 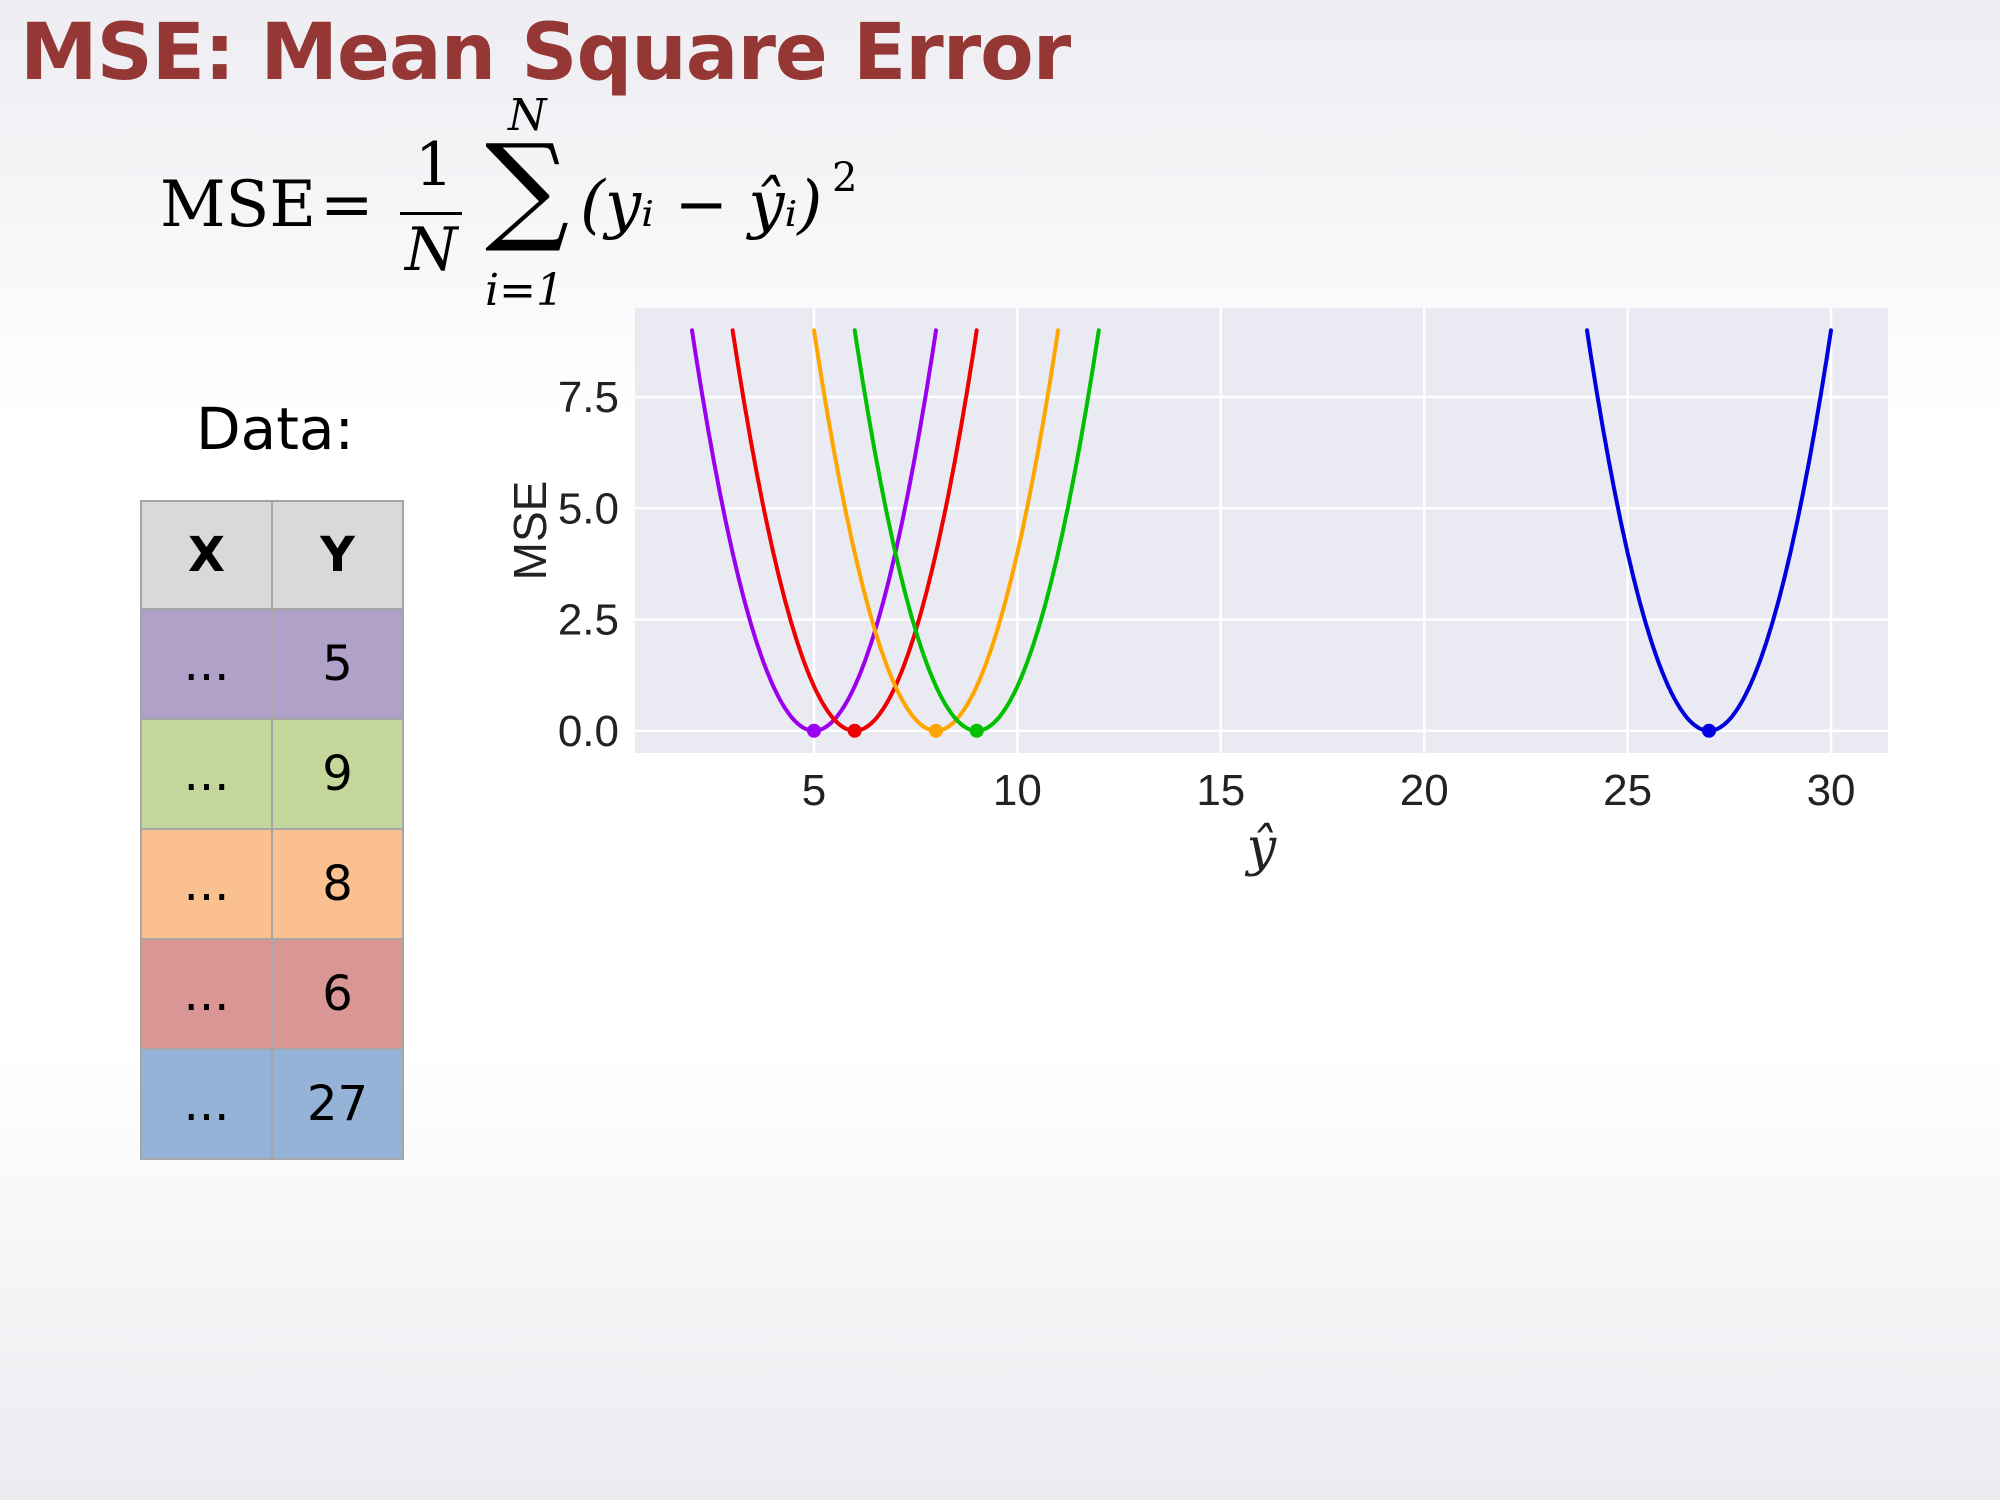 I want to click on formula-summand: (yᵢ − ŷᵢ), so click(x=701, y=205).